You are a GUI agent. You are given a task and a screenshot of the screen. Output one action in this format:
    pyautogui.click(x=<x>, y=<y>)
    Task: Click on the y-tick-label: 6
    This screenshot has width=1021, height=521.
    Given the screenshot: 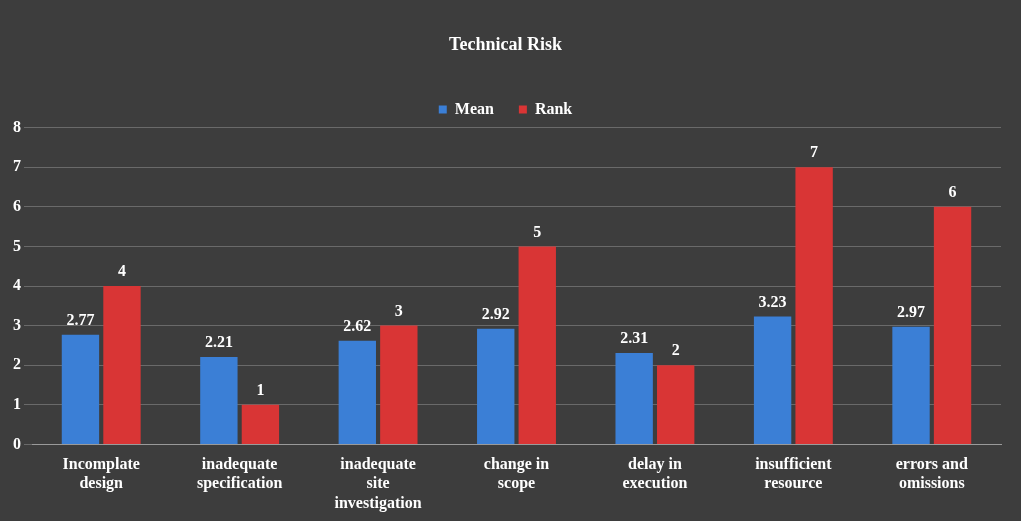 What is the action you would take?
    pyautogui.click(x=17, y=205)
    